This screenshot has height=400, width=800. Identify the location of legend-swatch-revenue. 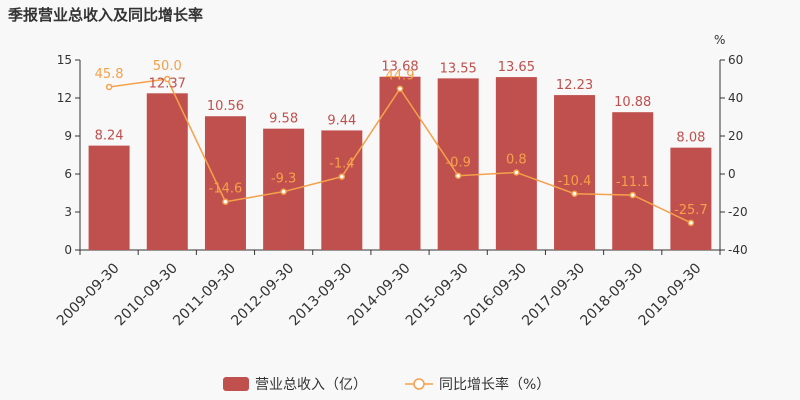
(236, 384).